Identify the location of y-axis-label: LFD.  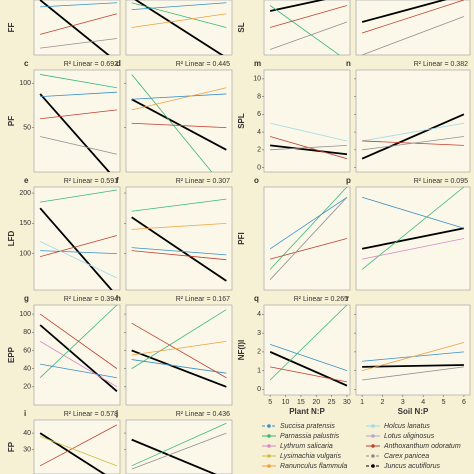
(11, 239).